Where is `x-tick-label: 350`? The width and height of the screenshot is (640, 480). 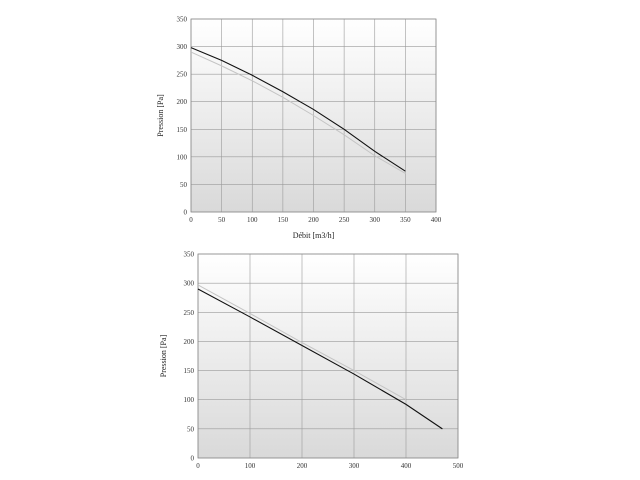 x-tick-label: 350 is located at coordinates (405, 220).